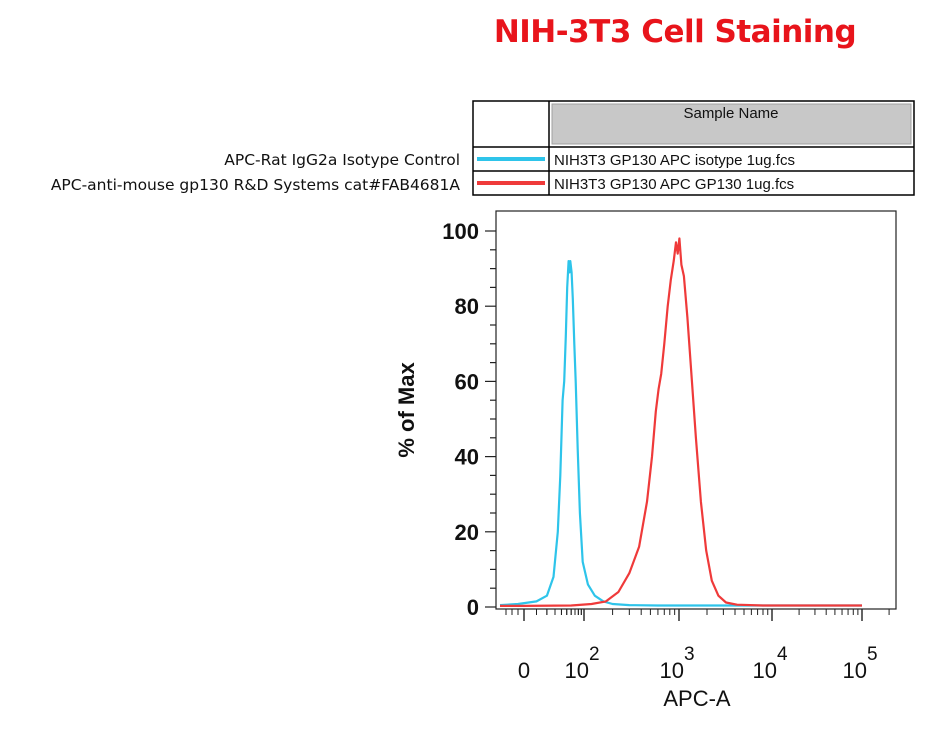  Describe the element at coordinates (460, 231) in the screenshot. I see `y-tick-label: 100` at that location.